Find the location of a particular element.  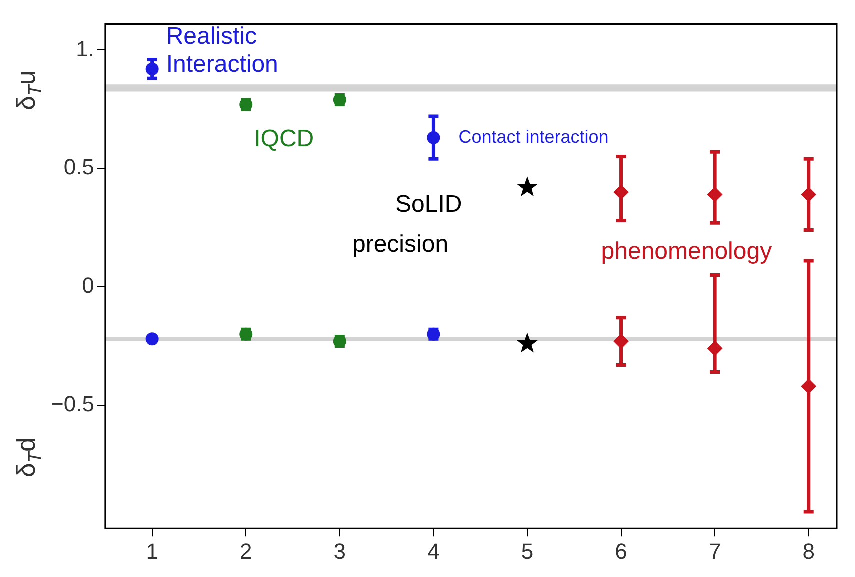

x-tick-label: 8 is located at coordinates (808, 551).